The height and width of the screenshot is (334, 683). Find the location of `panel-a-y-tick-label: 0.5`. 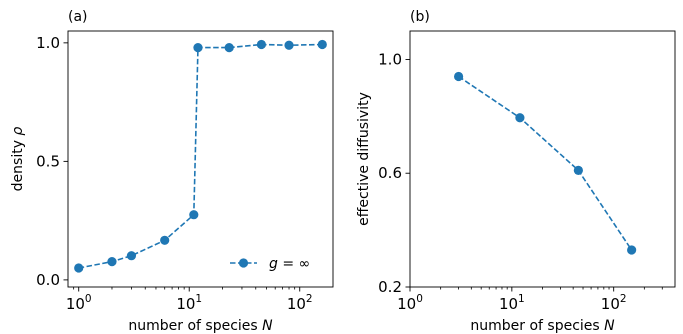

panel-a-y-tick-label: 0.5 is located at coordinates (48, 161).